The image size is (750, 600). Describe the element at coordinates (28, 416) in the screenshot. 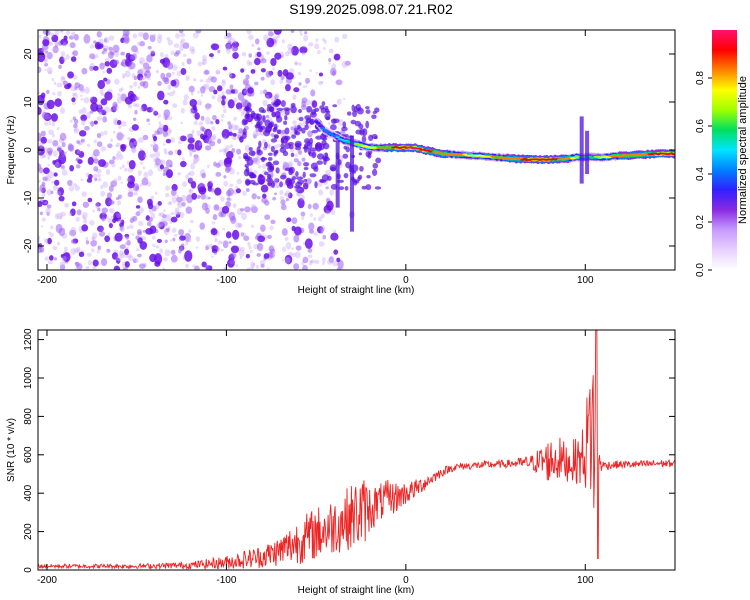

I see `snr-ytick-label: 800` at that location.